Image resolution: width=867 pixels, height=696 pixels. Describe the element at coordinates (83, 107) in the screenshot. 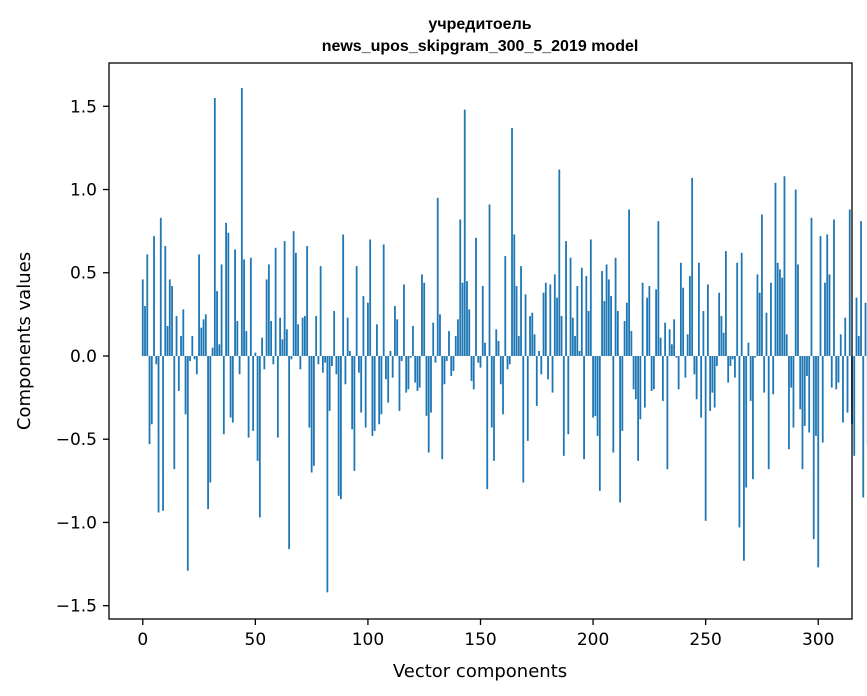

I see `y-tick-label: 1.5` at that location.